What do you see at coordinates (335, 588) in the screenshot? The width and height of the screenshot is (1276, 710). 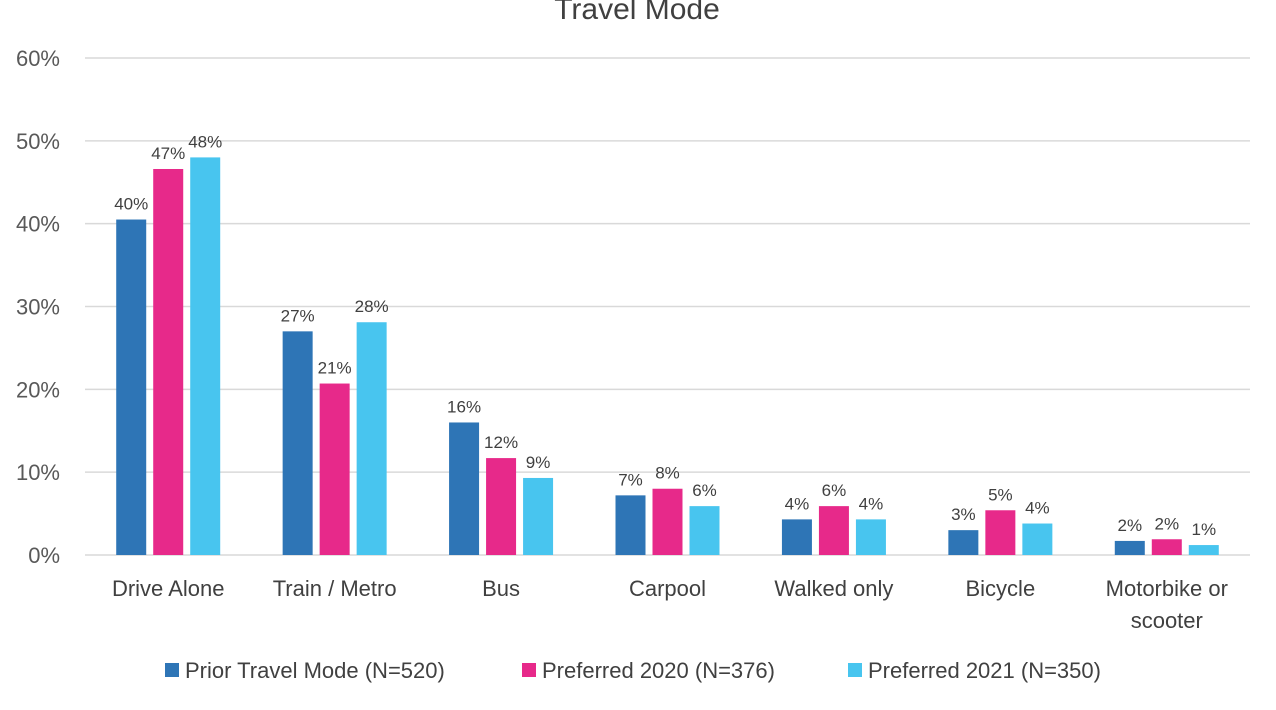 I see `x-tick-label: Train / Metro` at bounding box center [335, 588].